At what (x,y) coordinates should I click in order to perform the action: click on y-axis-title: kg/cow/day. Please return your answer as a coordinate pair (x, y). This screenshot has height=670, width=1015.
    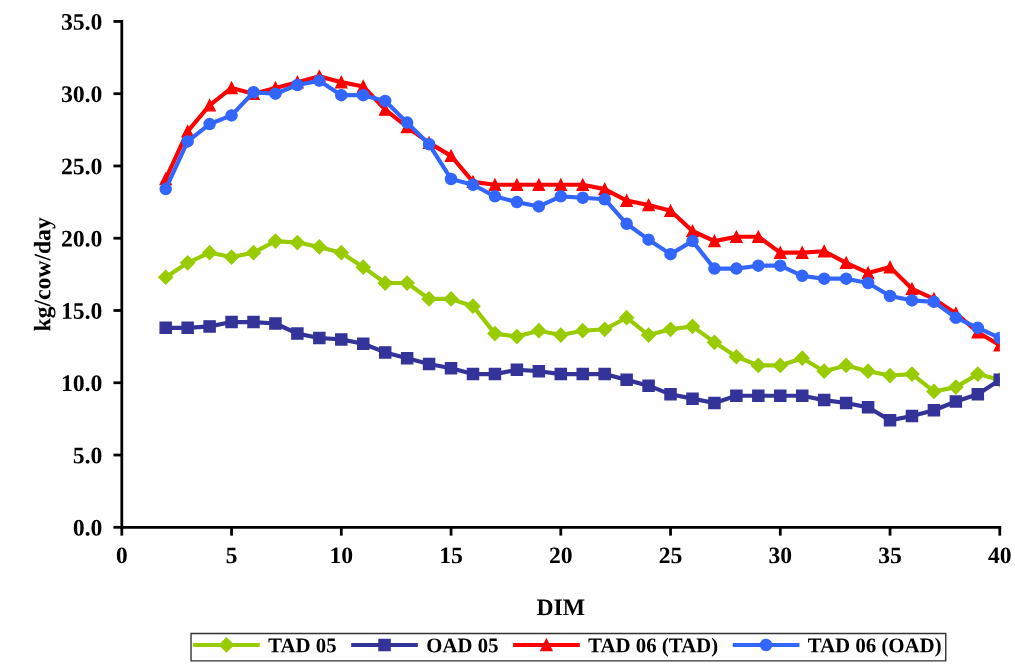
    Looking at the image, I should click on (44, 274).